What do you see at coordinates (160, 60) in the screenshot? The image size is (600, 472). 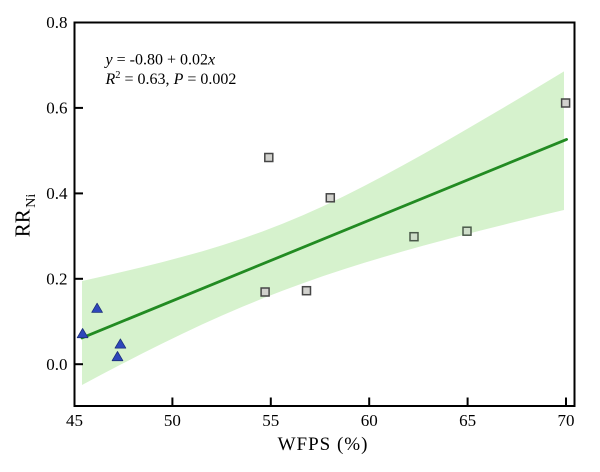 I see `svg-text: y = -0.80 + 0.02x` at bounding box center [160, 60].